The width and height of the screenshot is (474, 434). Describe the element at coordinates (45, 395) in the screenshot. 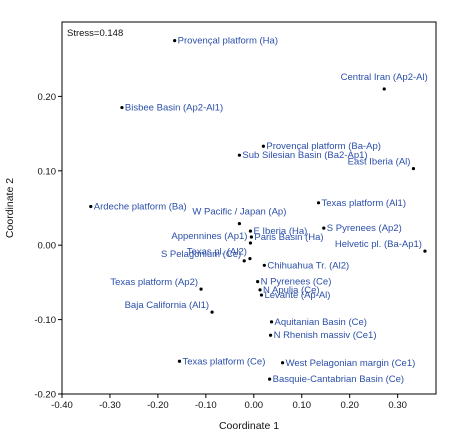

I see `y-tick-label: -0.20` at that location.